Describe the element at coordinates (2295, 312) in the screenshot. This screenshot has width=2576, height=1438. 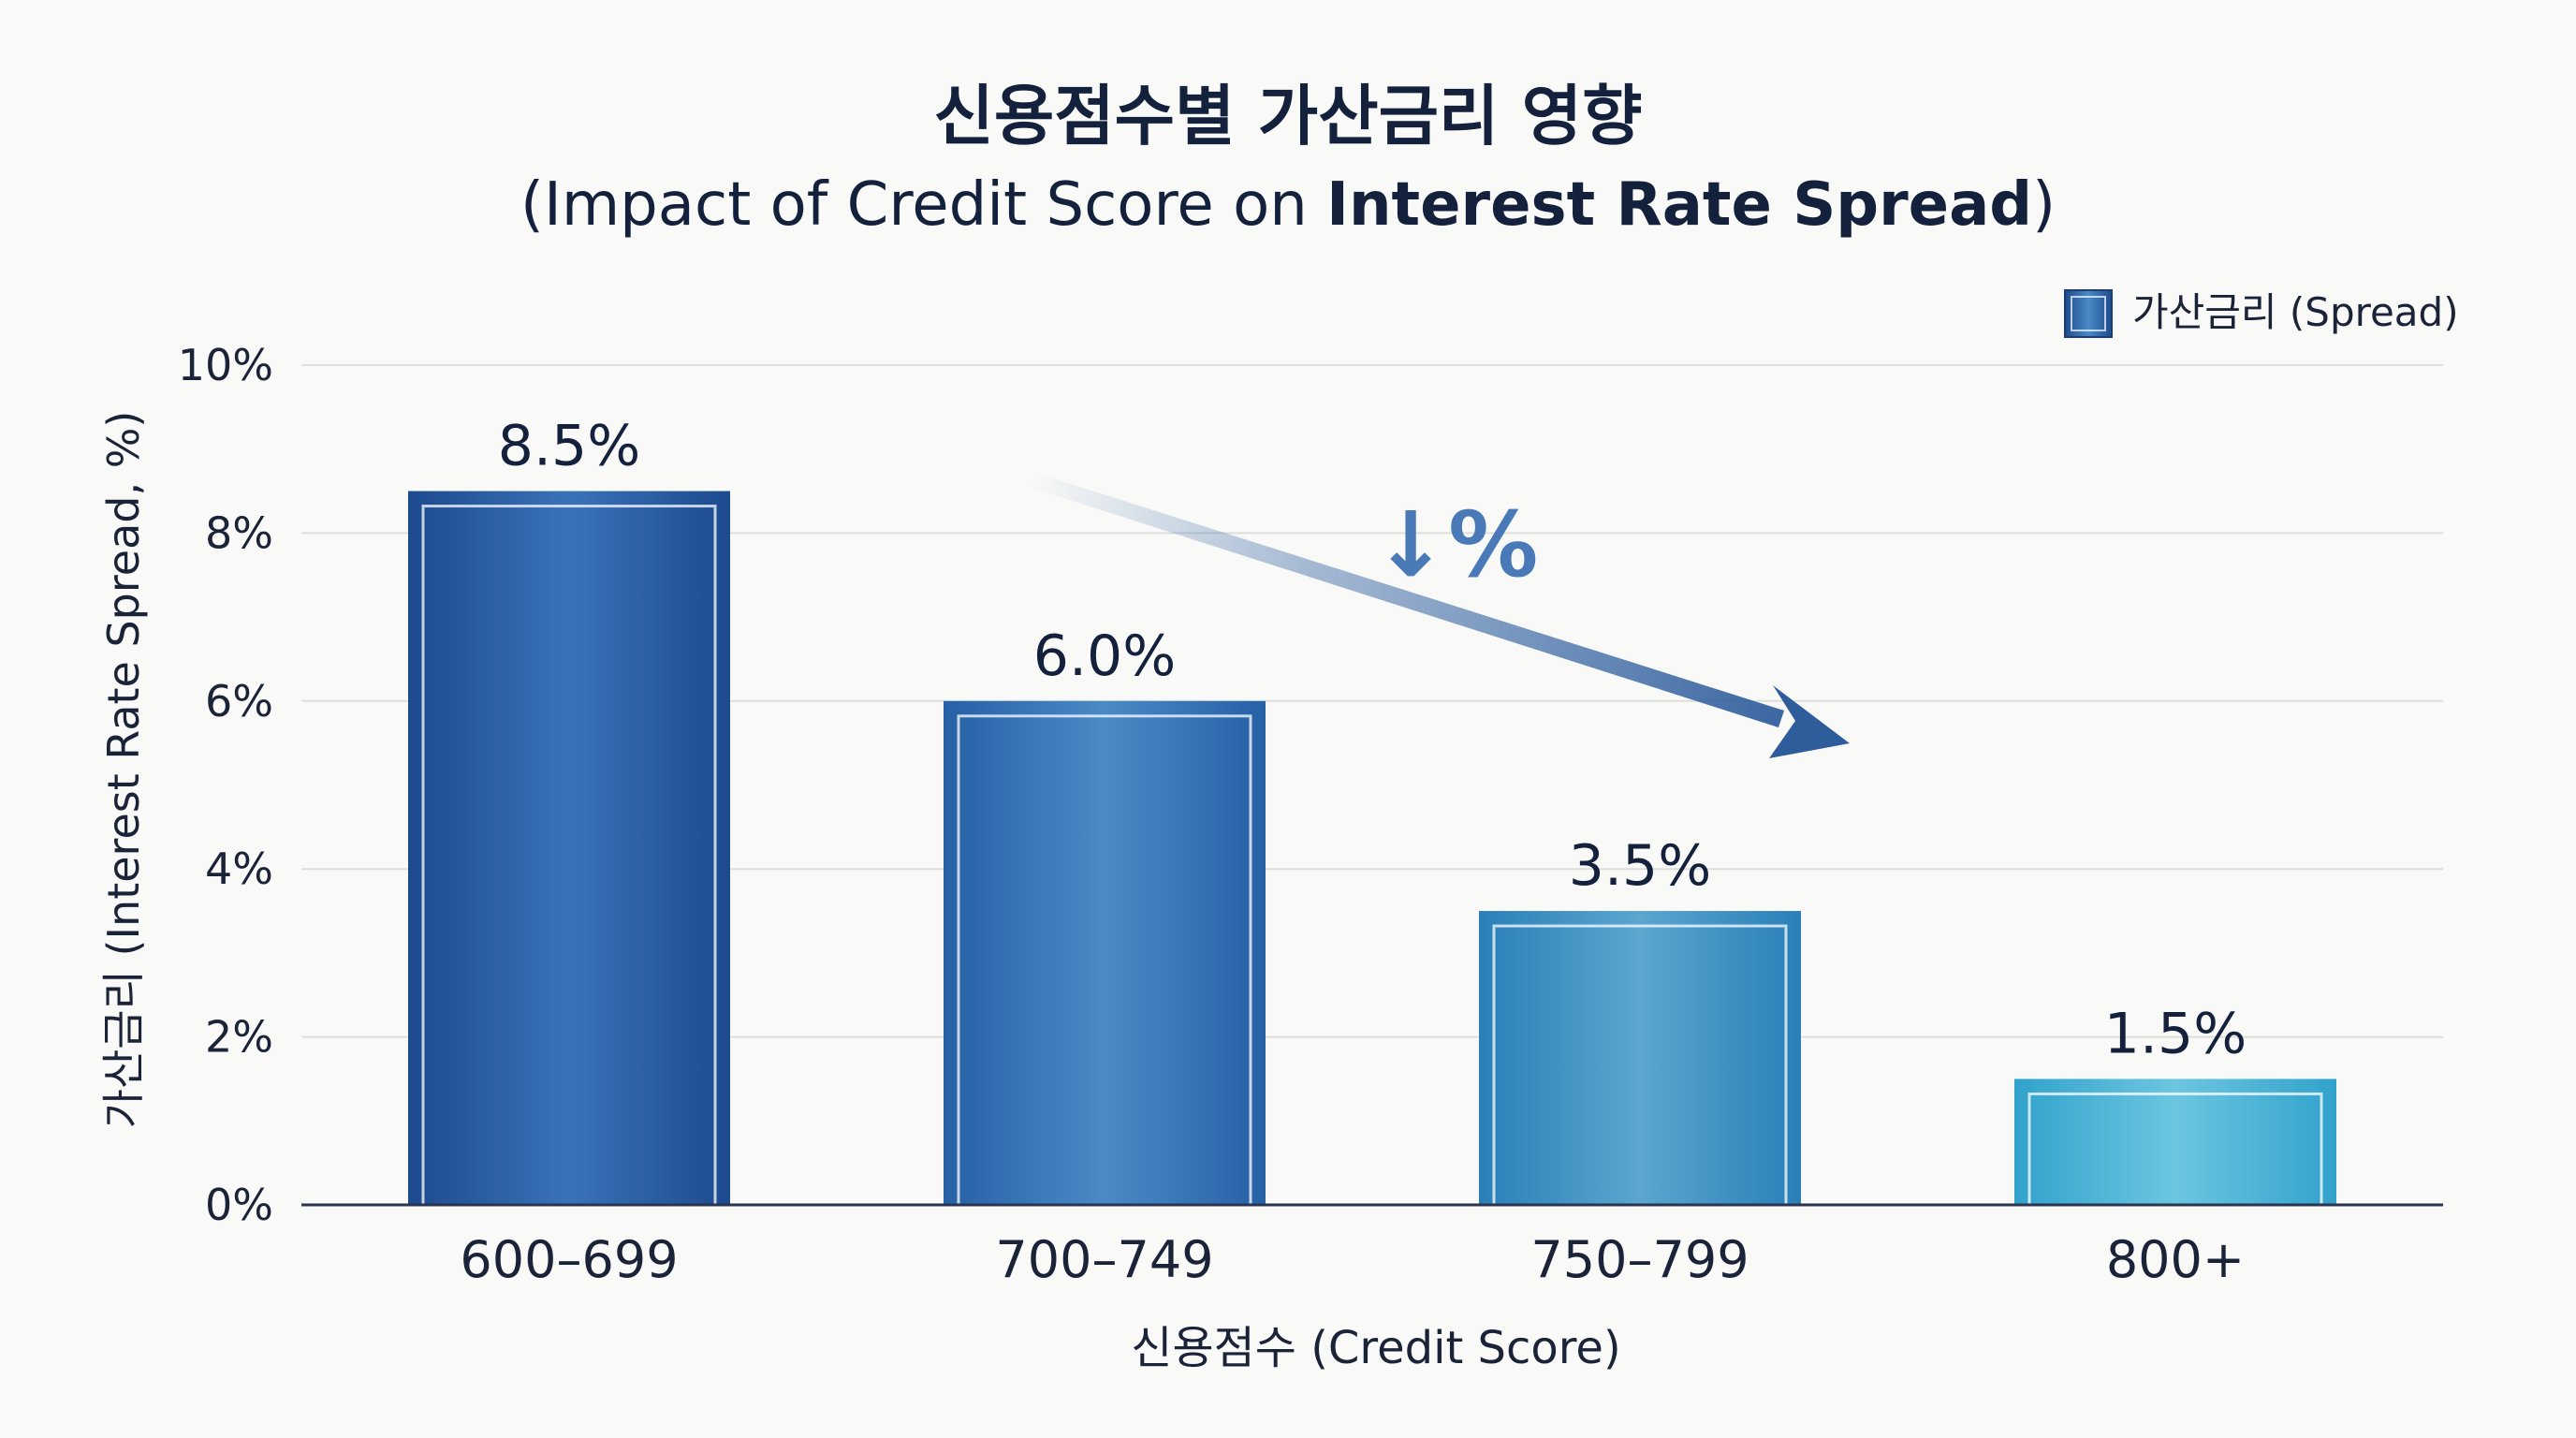
I see `legend-label: 가산금리 (Spread)` at that location.